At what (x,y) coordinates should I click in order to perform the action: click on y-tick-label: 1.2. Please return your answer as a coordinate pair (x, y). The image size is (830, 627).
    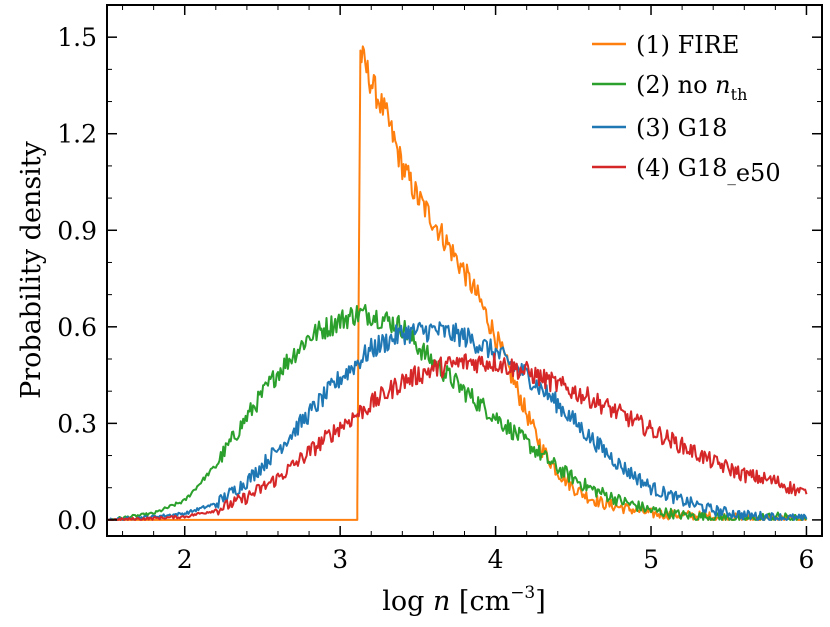
    Looking at the image, I should click on (77, 134).